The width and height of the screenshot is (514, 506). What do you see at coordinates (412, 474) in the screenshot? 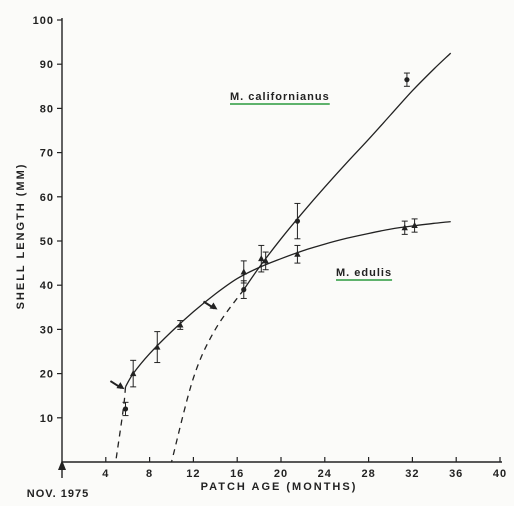
I see `x-tick-label-32: 32` at bounding box center [412, 474].